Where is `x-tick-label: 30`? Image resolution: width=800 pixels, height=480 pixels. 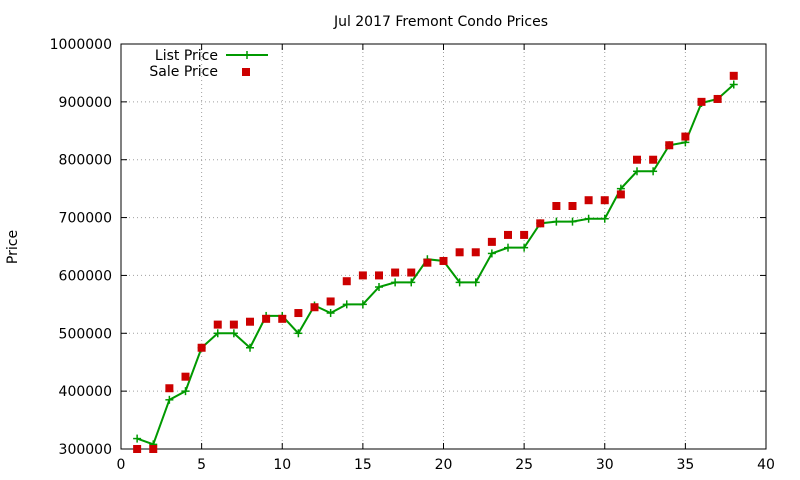
x-tick-label: 30 is located at coordinates (605, 465).